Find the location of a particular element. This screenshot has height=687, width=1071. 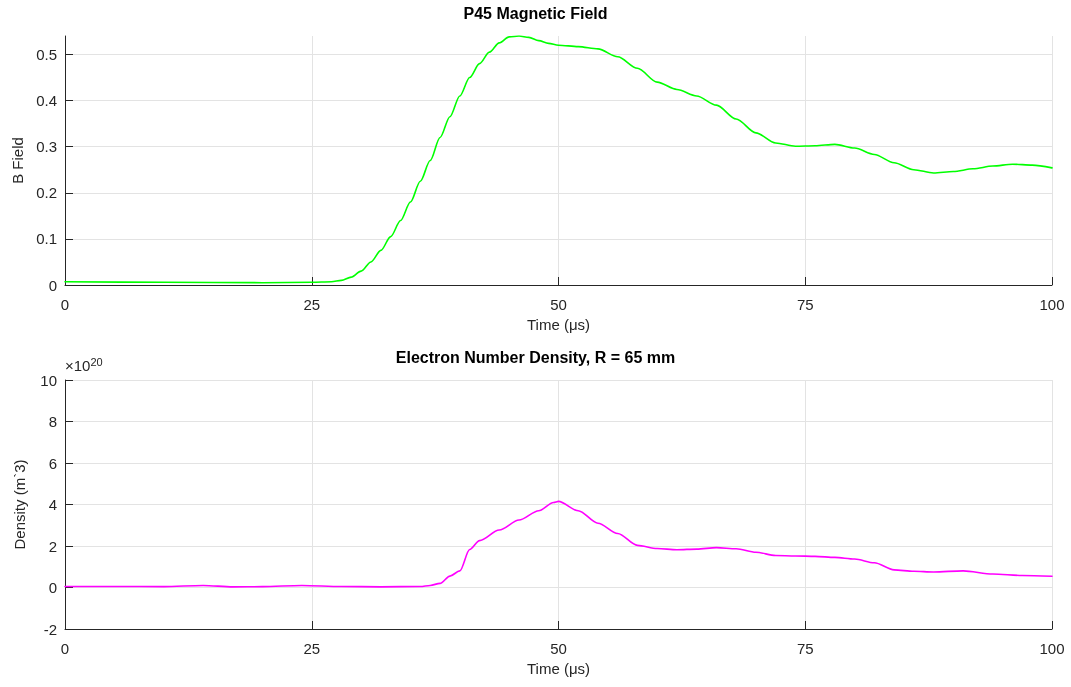

y-tick-label: 10 is located at coordinates (48, 379).